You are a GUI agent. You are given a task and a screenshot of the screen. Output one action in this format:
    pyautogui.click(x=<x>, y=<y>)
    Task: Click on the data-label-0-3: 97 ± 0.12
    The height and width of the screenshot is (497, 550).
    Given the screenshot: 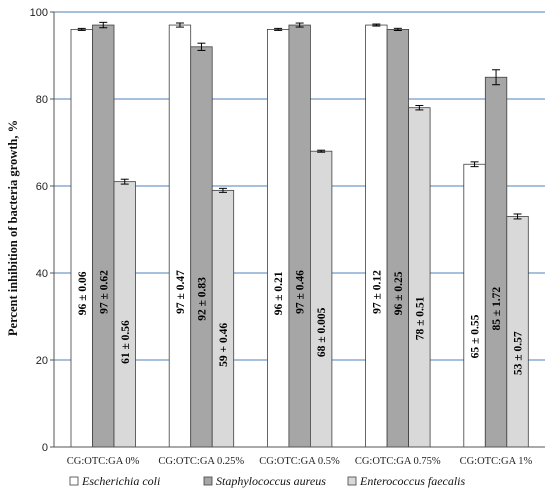 What is the action you would take?
    pyautogui.click(x=377, y=292)
    